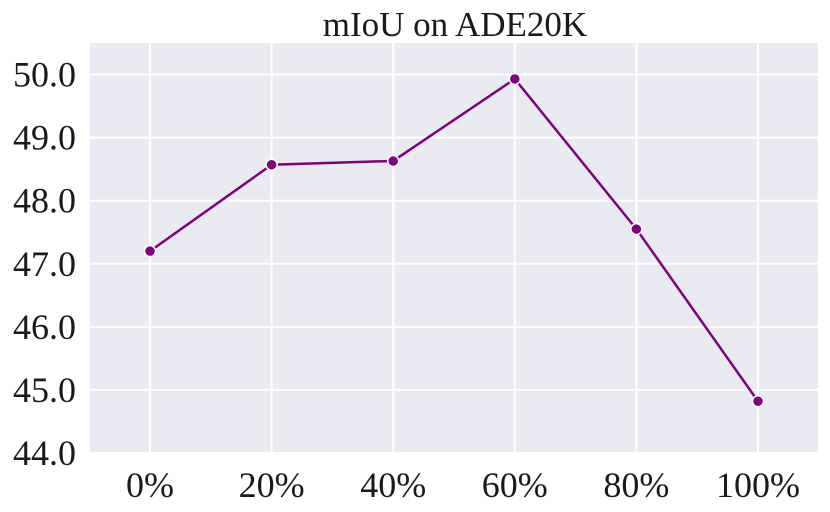 This screenshot has width=830, height=512. What do you see at coordinates (44, 327) in the screenshot?
I see `y-tick-label: 46.0` at bounding box center [44, 327].